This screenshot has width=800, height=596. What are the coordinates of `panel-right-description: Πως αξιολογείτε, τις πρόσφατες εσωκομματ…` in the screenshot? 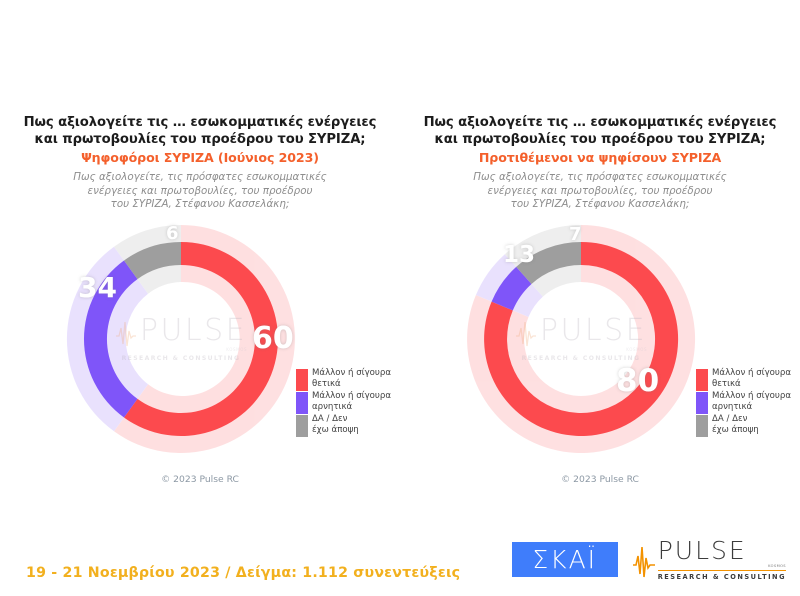 It's located at (600, 191).